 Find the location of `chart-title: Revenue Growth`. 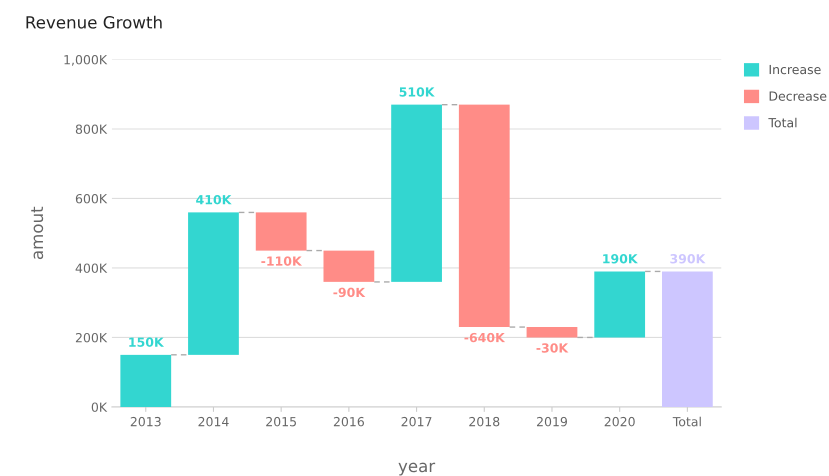

chart-title: Revenue Growth is located at coordinates (94, 22).